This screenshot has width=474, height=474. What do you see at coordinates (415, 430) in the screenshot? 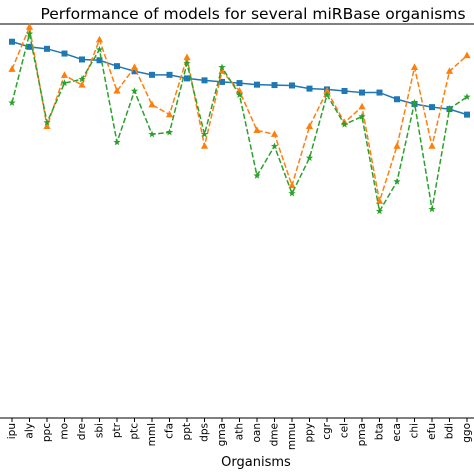
I see `x-tick-label: chi` at bounding box center [415, 430].